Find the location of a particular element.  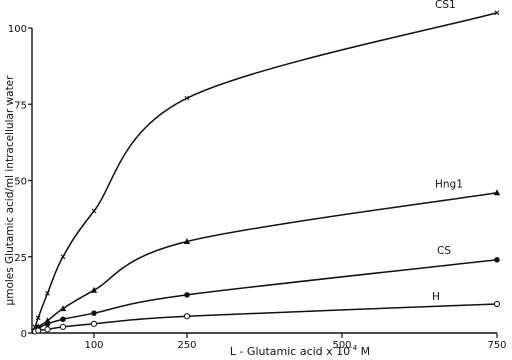

series-label: CS1 is located at coordinates (445, 5).